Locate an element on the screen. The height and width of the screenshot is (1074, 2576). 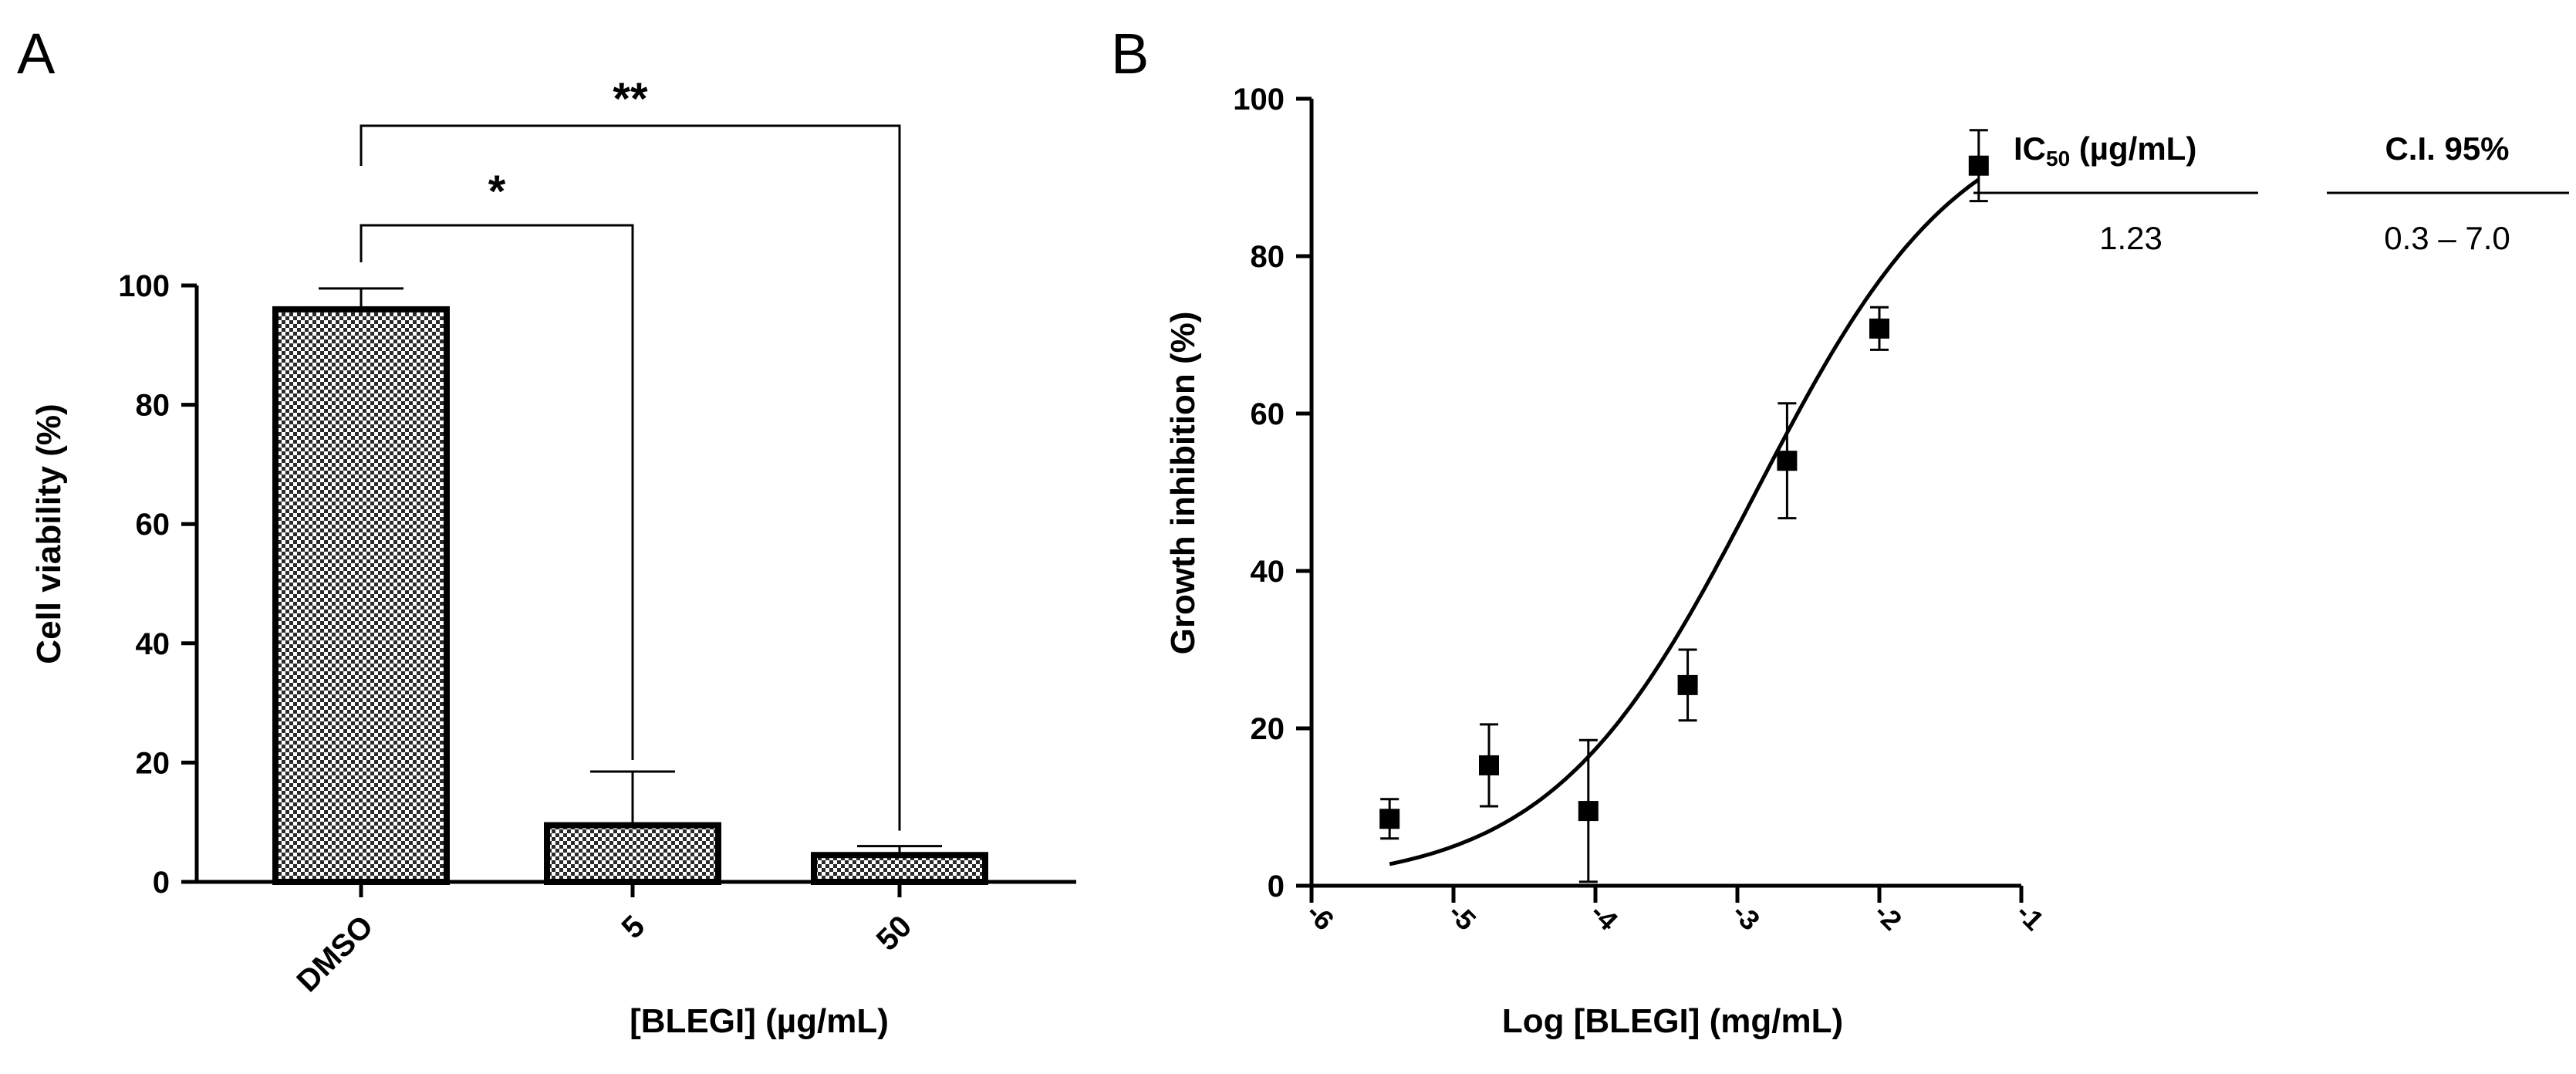
ic50-header: IC50 (µg/mL) is located at coordinates (2105, 150).